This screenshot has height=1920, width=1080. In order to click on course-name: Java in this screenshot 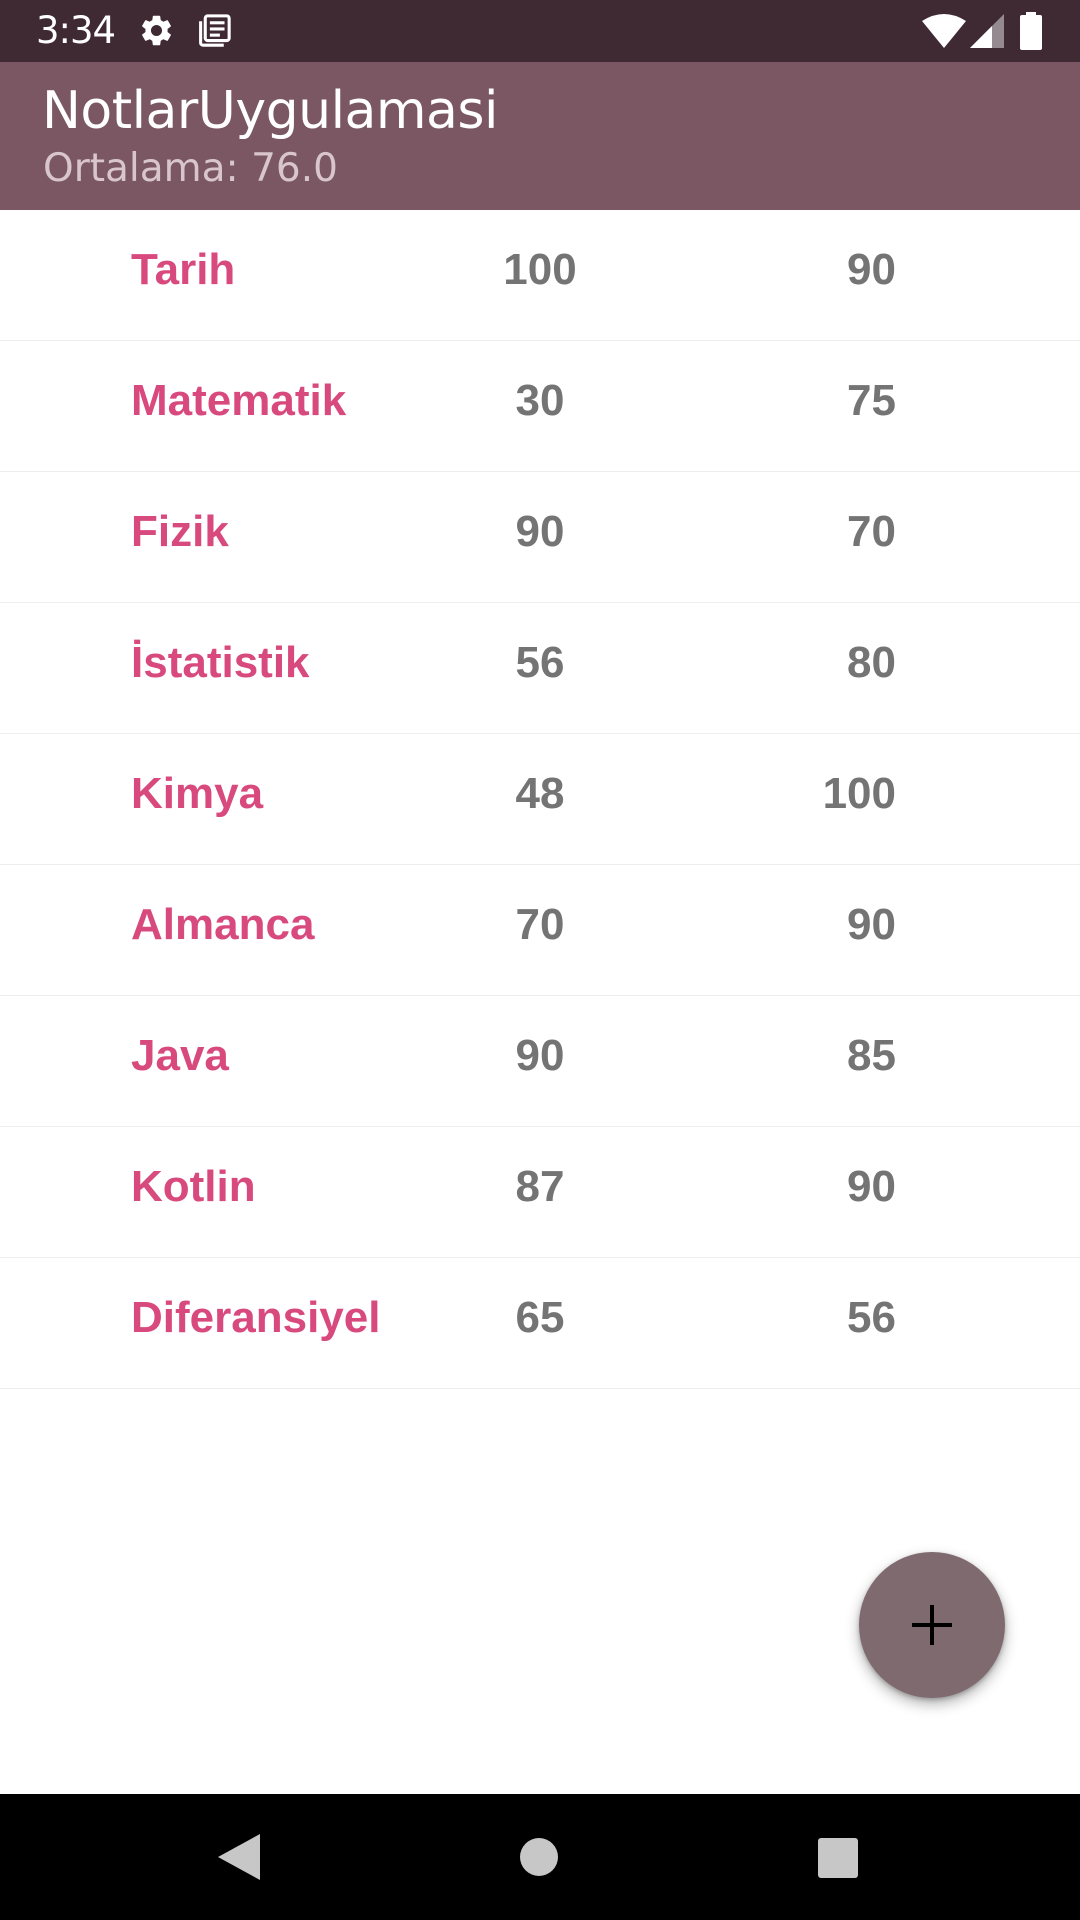, I will do `click(180, 1055)`.